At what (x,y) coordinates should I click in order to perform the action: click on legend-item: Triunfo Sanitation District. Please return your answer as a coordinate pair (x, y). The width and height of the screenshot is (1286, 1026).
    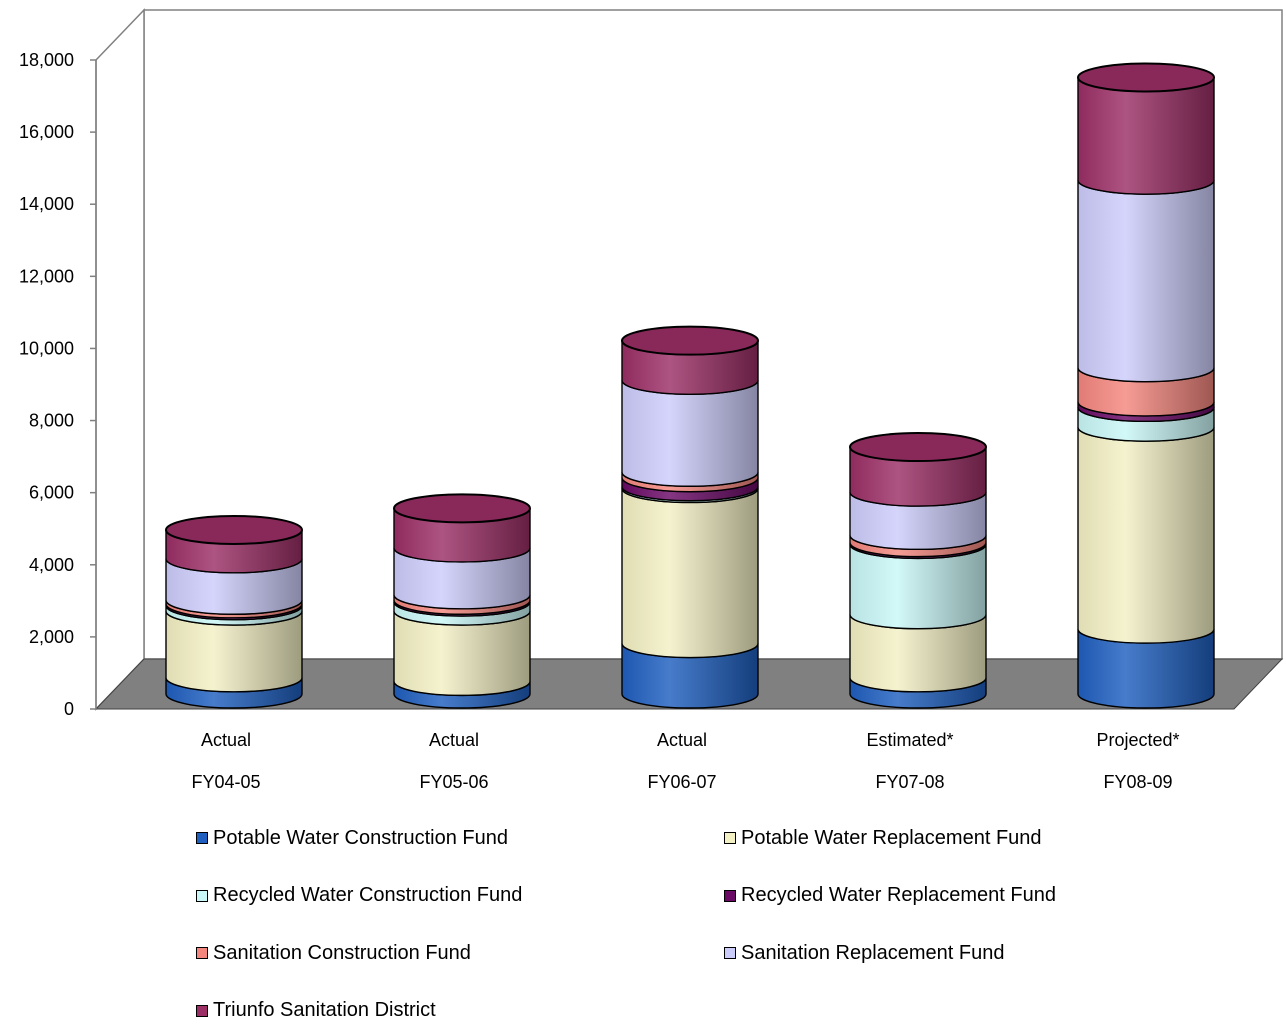
    Looking at the image, I should click on (316, 1011).